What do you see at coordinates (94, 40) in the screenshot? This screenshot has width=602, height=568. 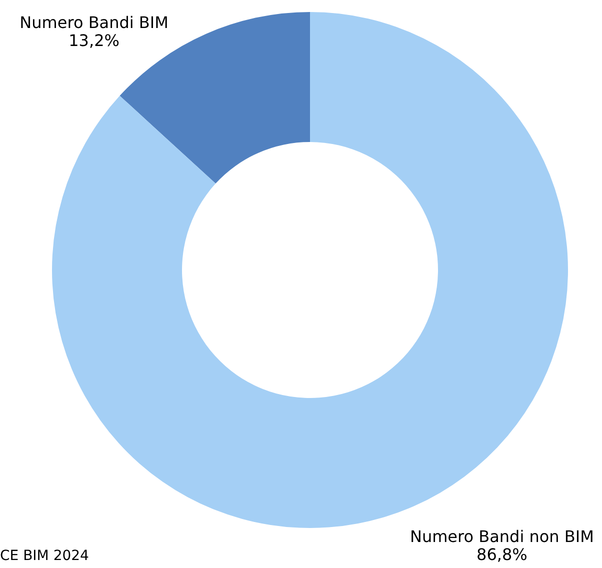 I see `data-label: 13,2%` at bounding box center [94, 40].